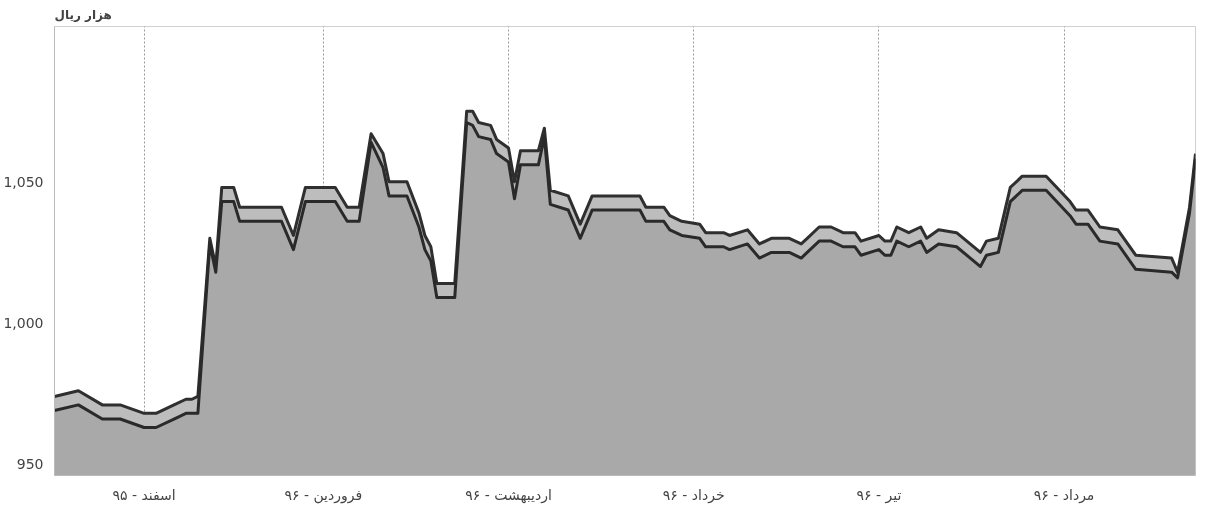 This screenshot has width=1214, height=524. I want to click on y-tick-label: 1,000, so click(23, 323).